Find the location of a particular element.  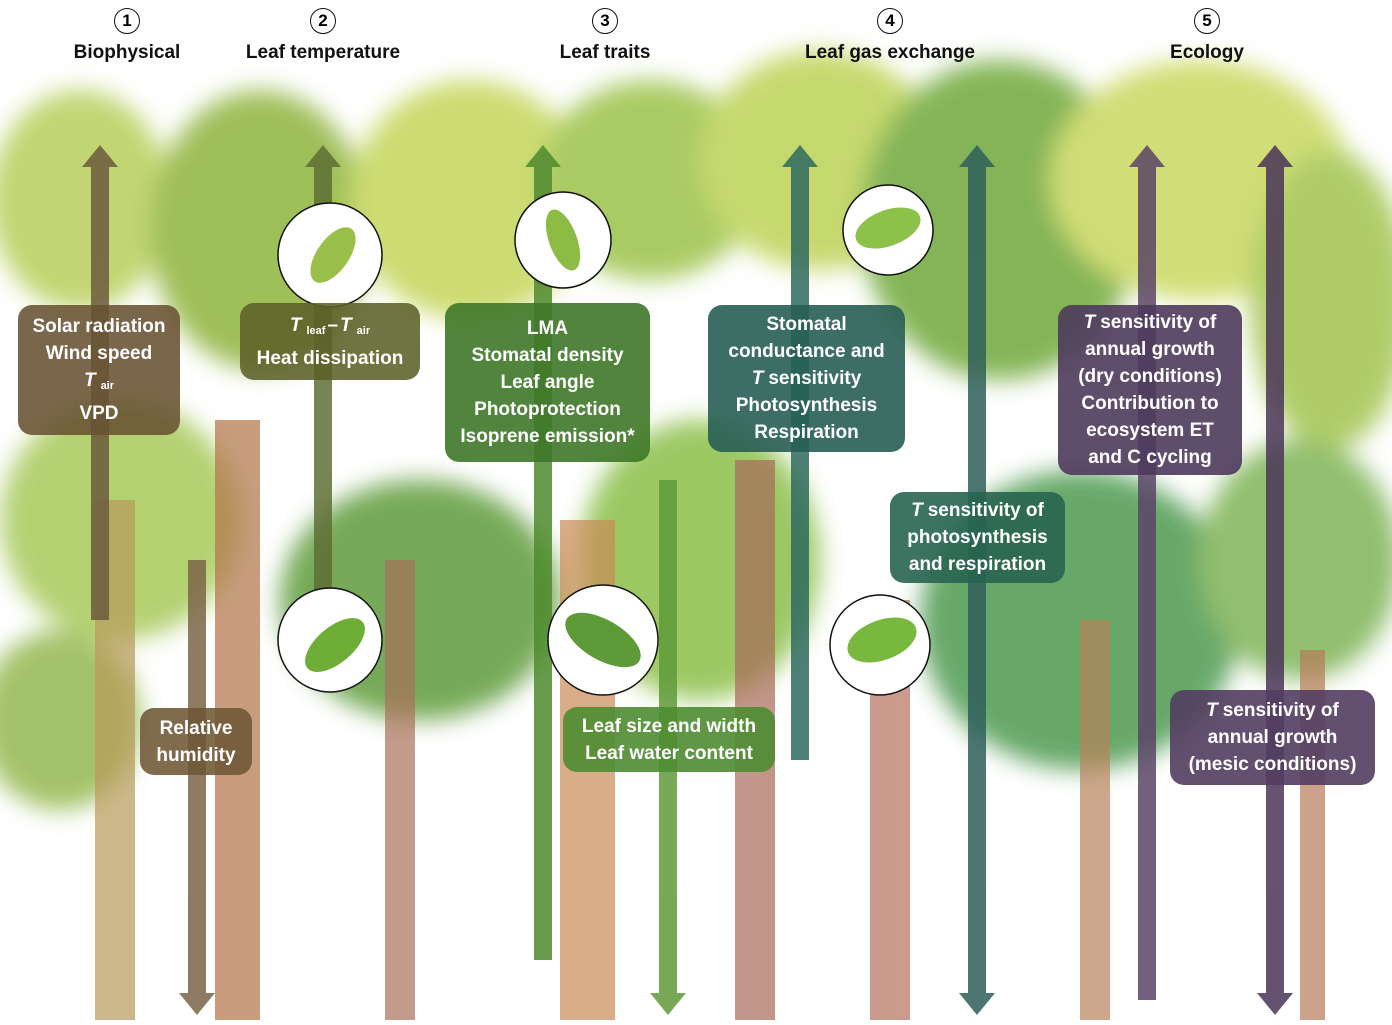

text-line: Contribution to is located at coordinates (1150, 403).